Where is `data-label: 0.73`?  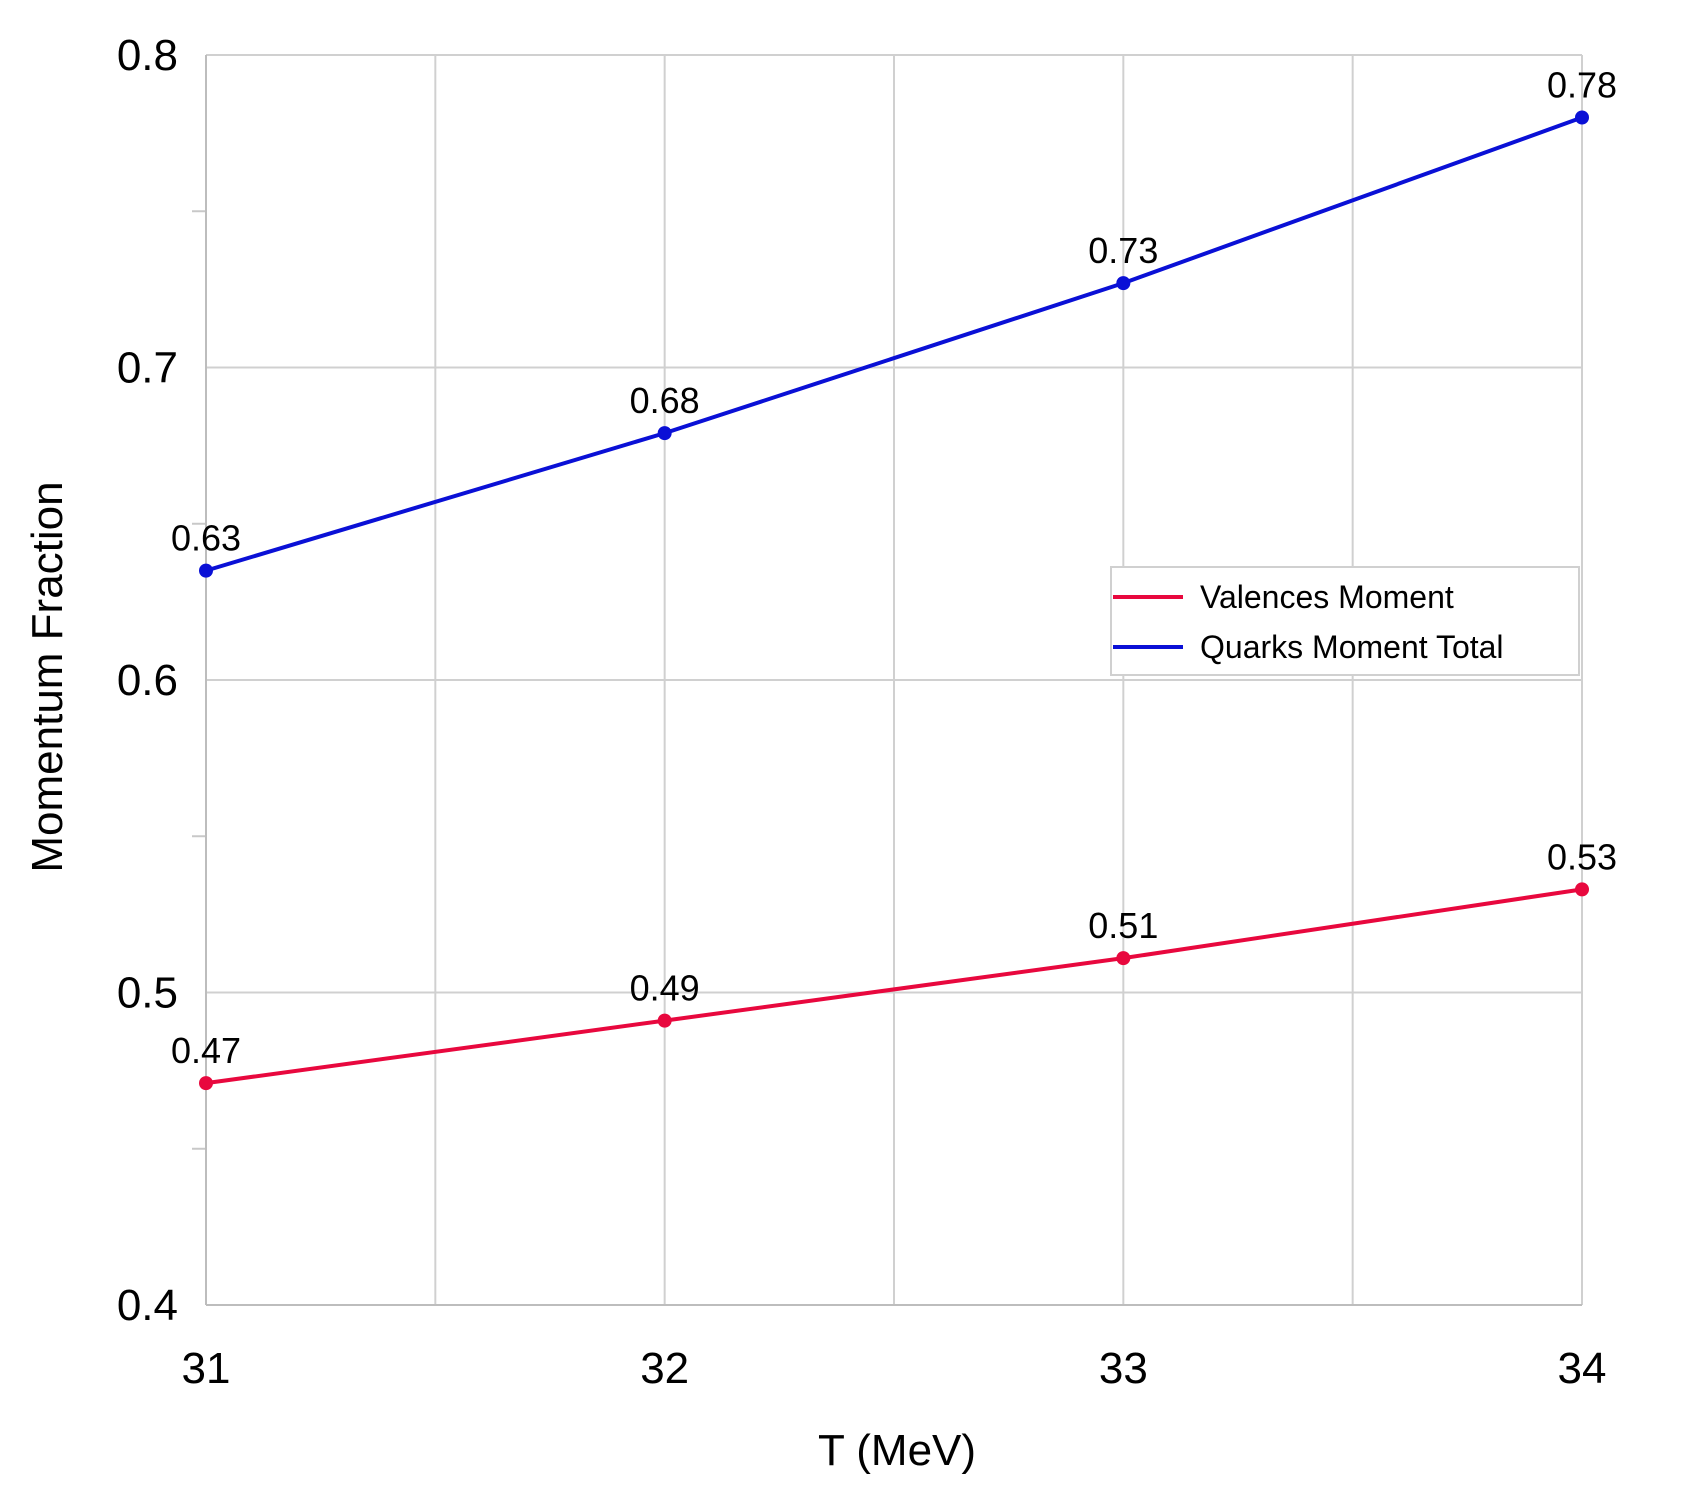
data-label: 0.73 is located at coordinates (1123, 250).